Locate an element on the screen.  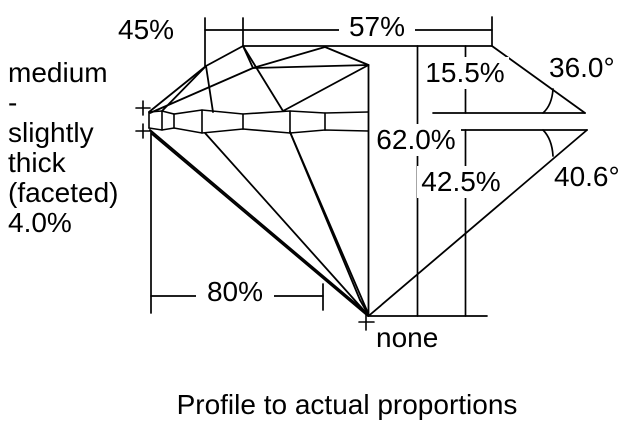
crown-angle-label: 36.0° is located at coordinates (582, 67).